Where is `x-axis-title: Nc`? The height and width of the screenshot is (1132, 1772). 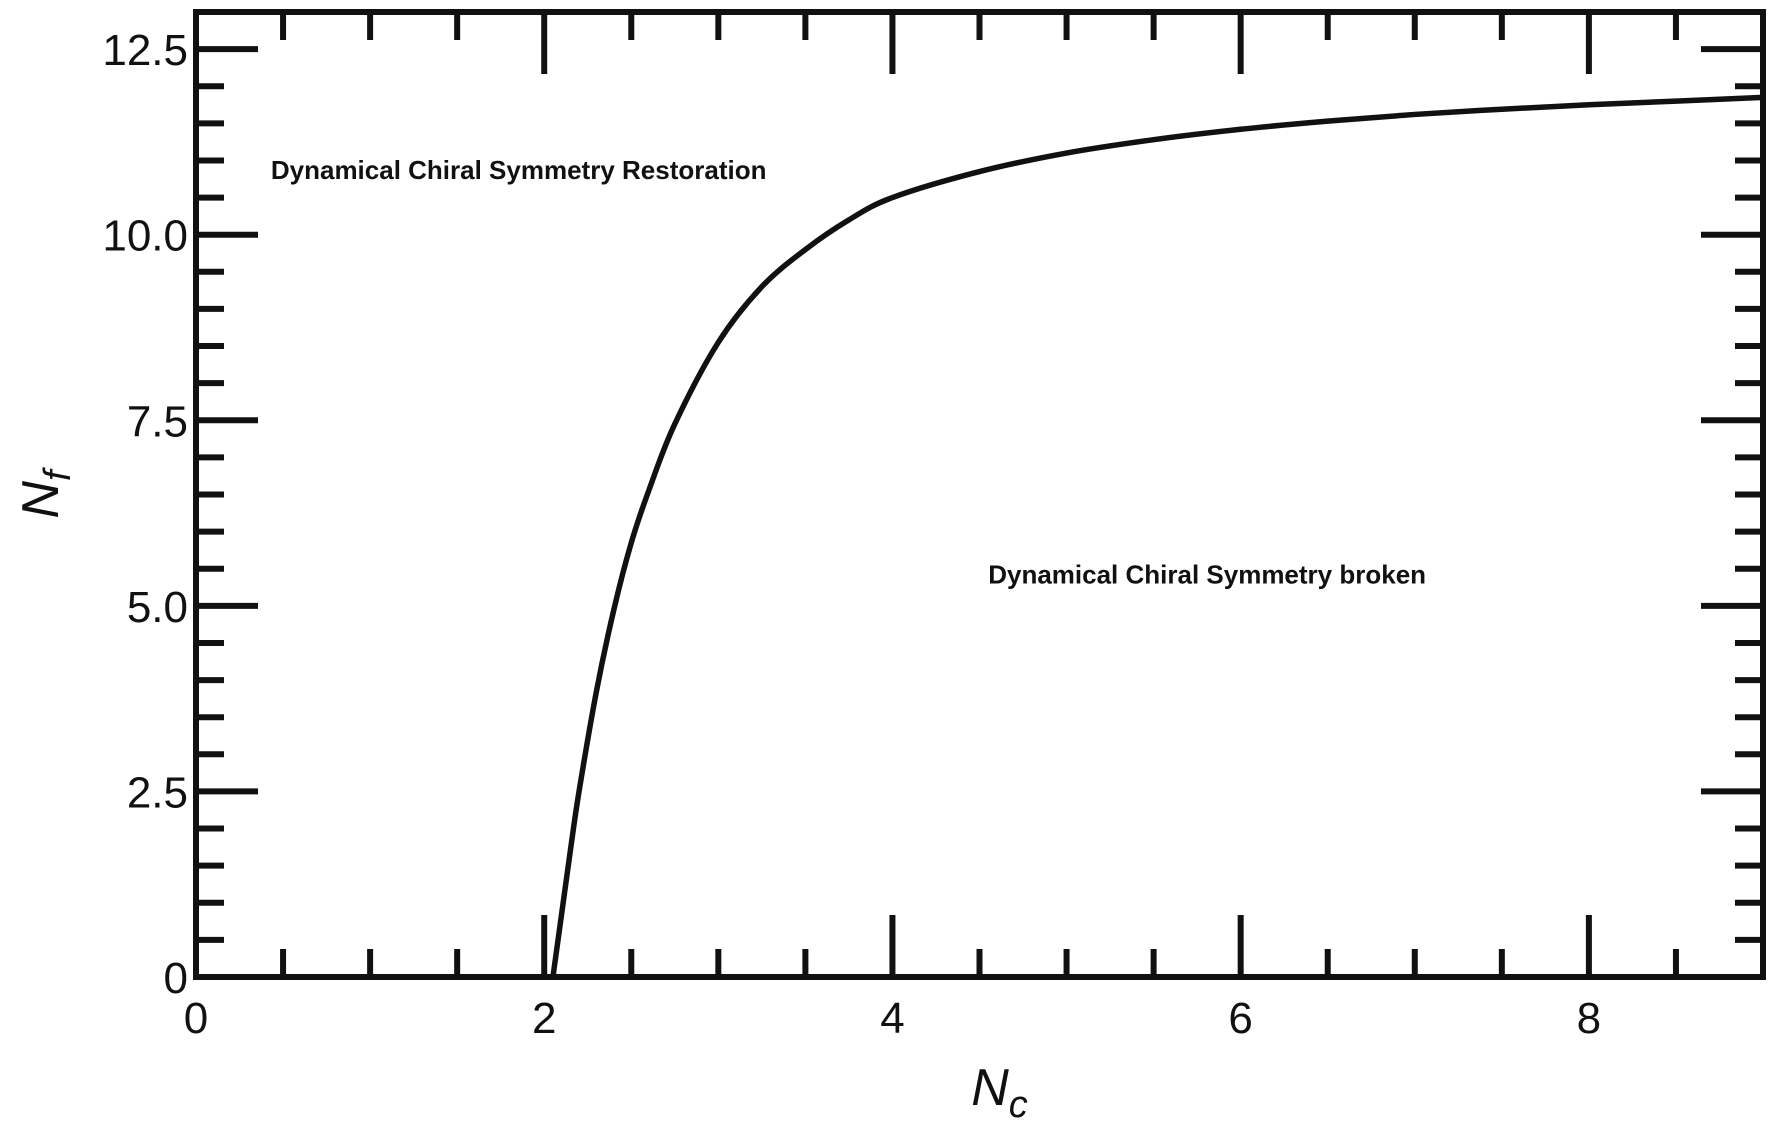 x-axis-title: Nc is located at coordinates (999, 1092).